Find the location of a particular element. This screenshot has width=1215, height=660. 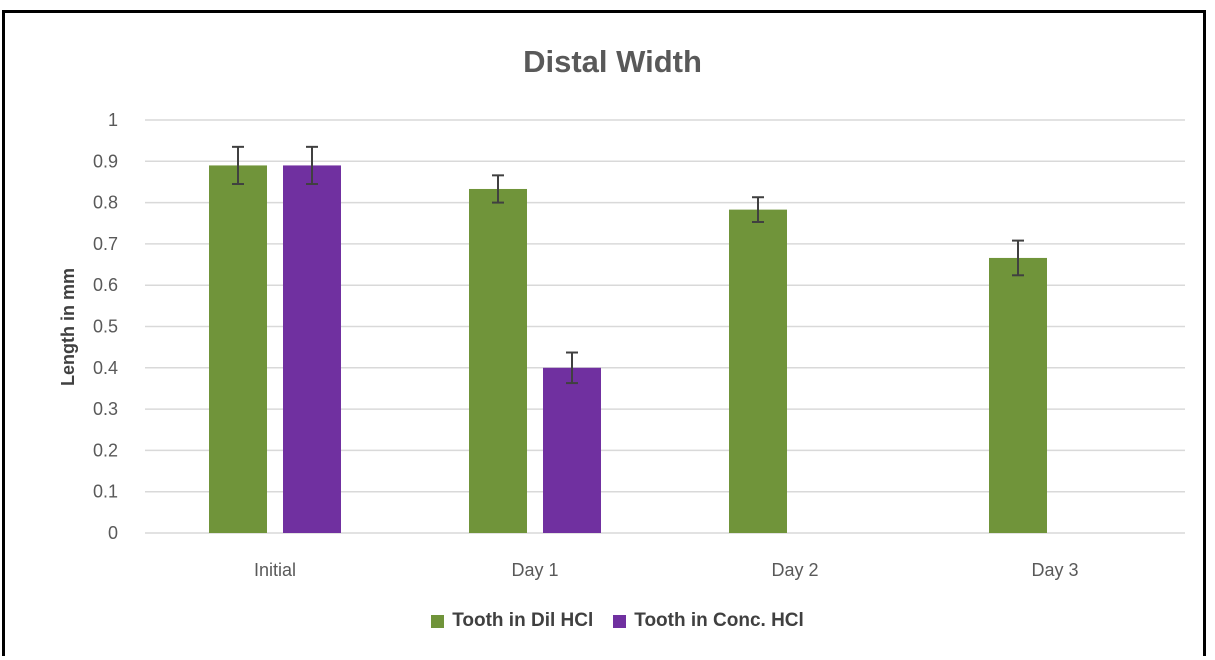

y-tick-label: 0.5 is located at coordinates (105, 327).